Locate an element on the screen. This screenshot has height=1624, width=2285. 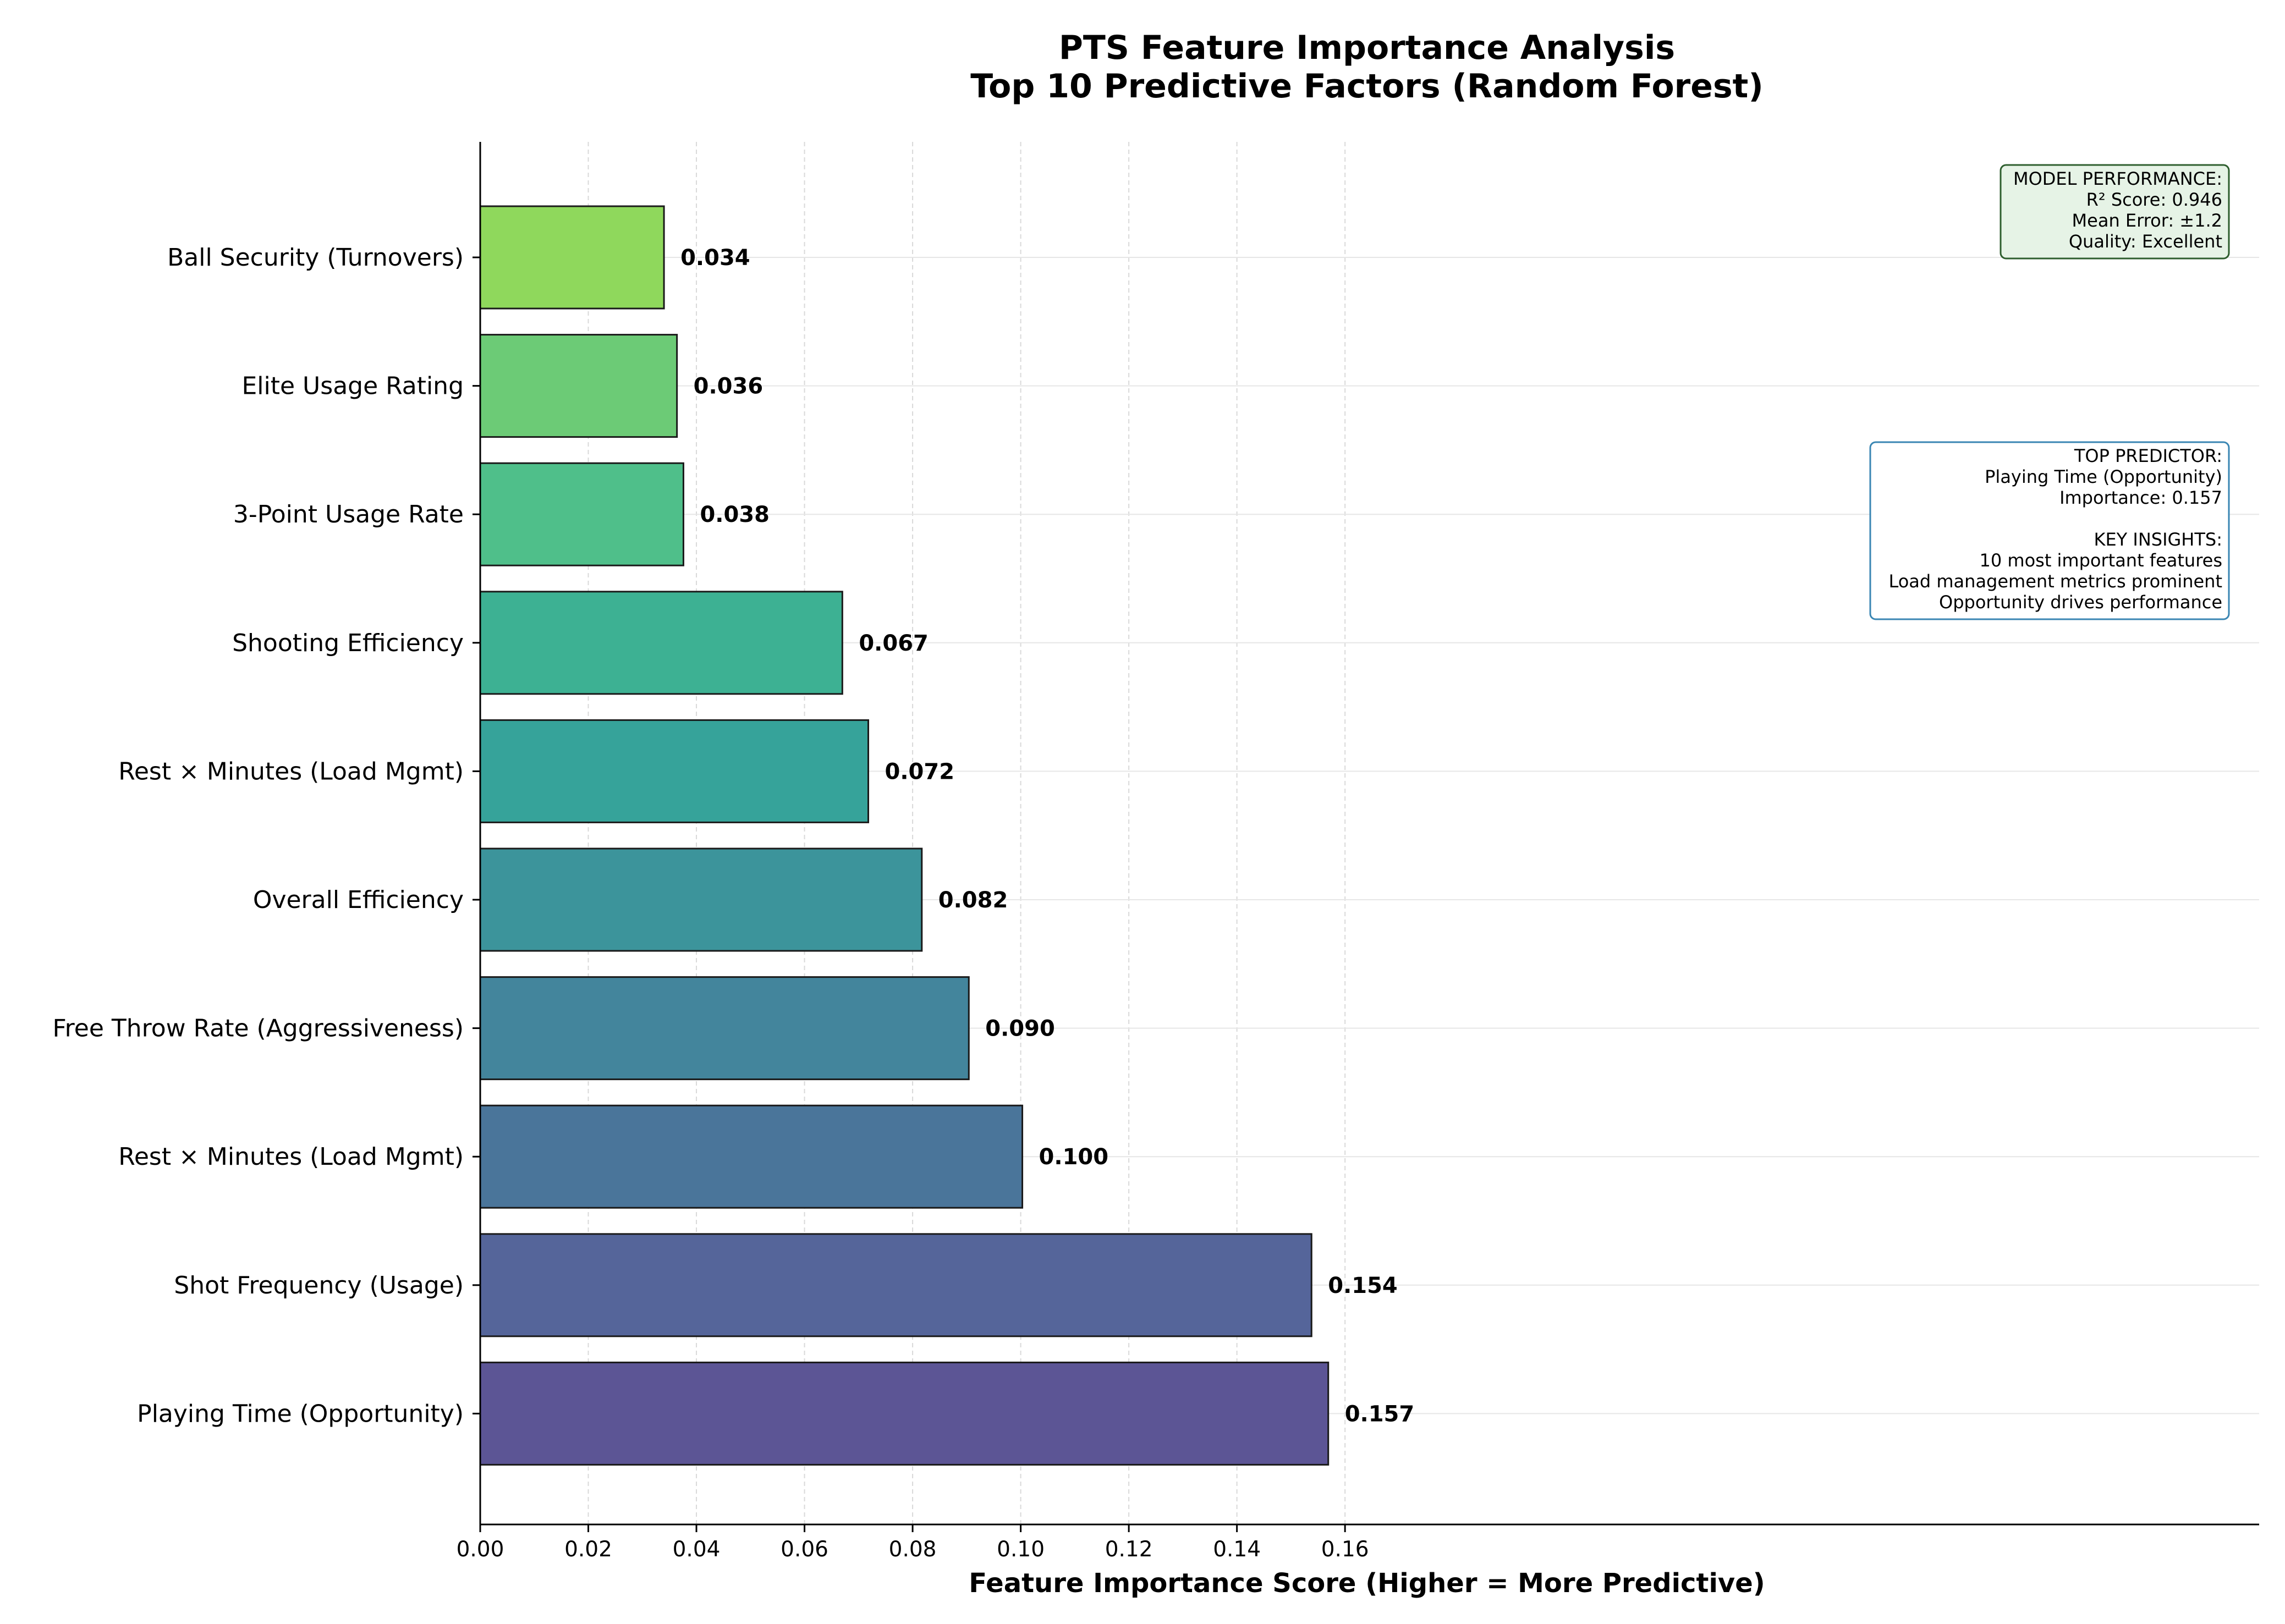
model-performance-r2: R² Score: 0.946 is located at coordinates (2154, 199).